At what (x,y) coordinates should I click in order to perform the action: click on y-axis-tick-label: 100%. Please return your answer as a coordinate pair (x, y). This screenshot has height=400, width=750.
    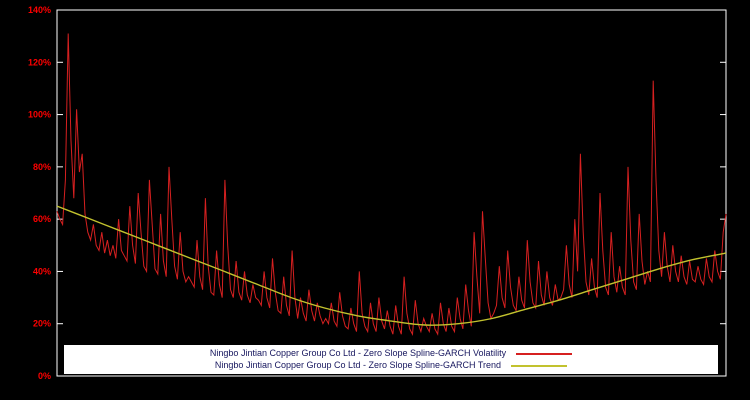
    Looking at the image, I should click on (39, 115).